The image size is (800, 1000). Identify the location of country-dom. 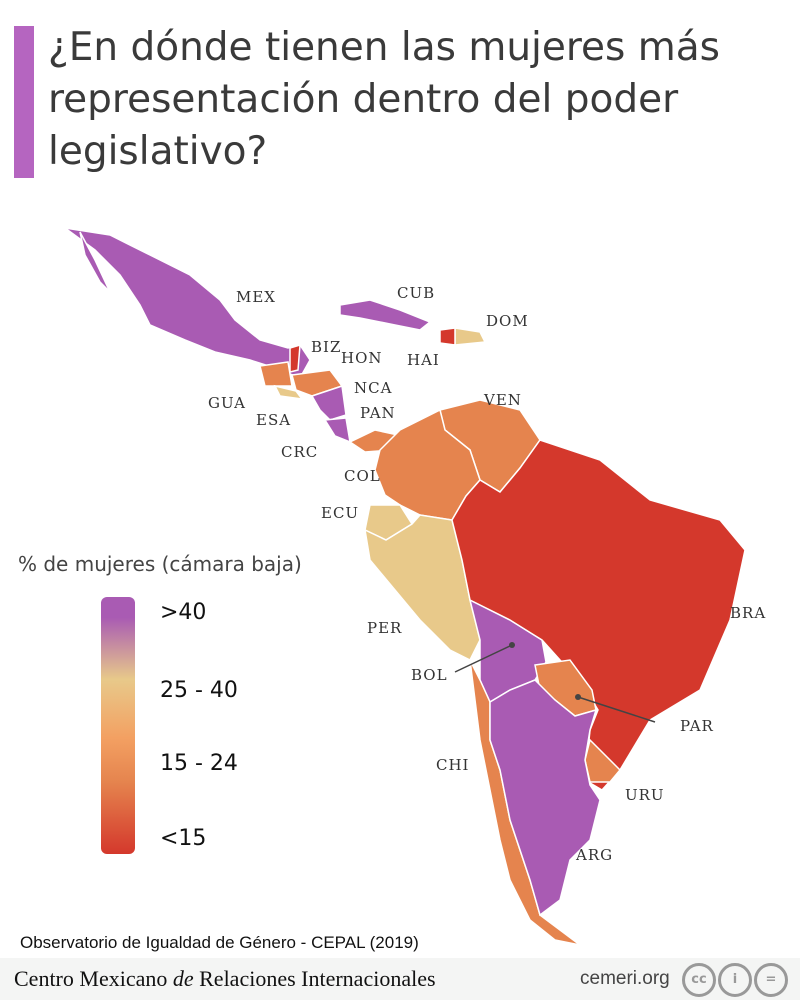
(470, 336).